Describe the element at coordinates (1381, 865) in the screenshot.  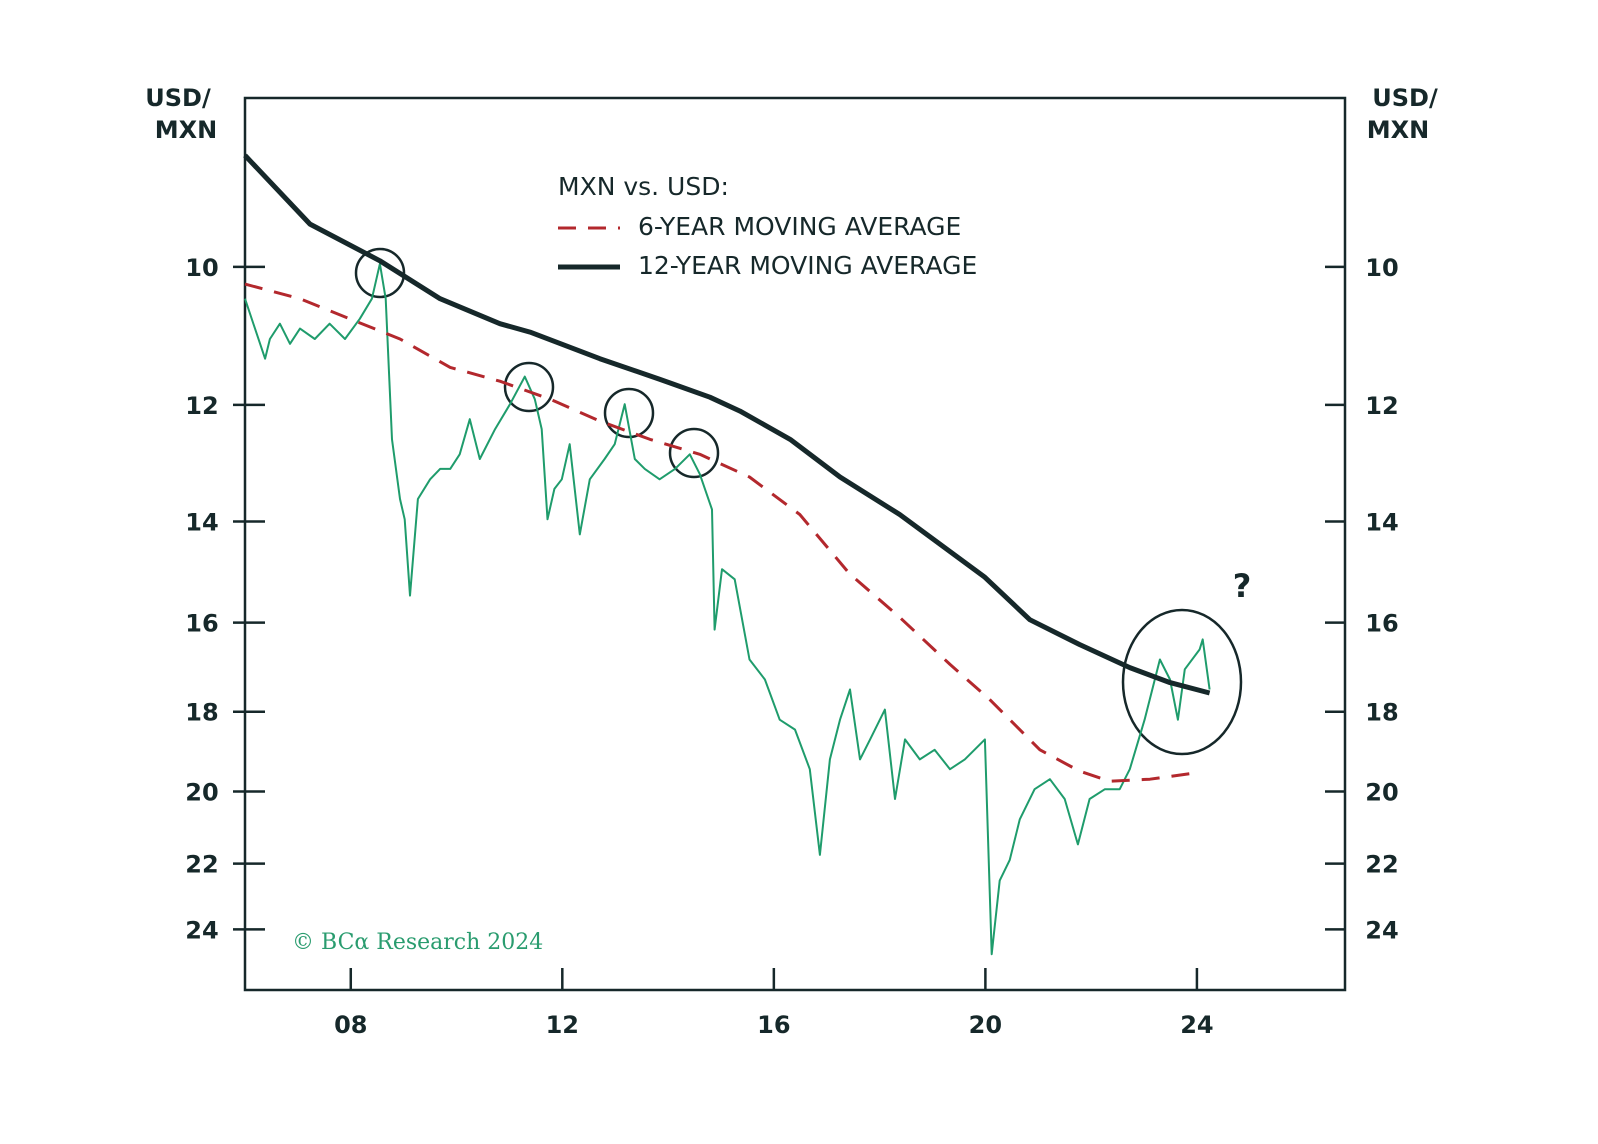
I see `y2-tick-label: 22` at that location.